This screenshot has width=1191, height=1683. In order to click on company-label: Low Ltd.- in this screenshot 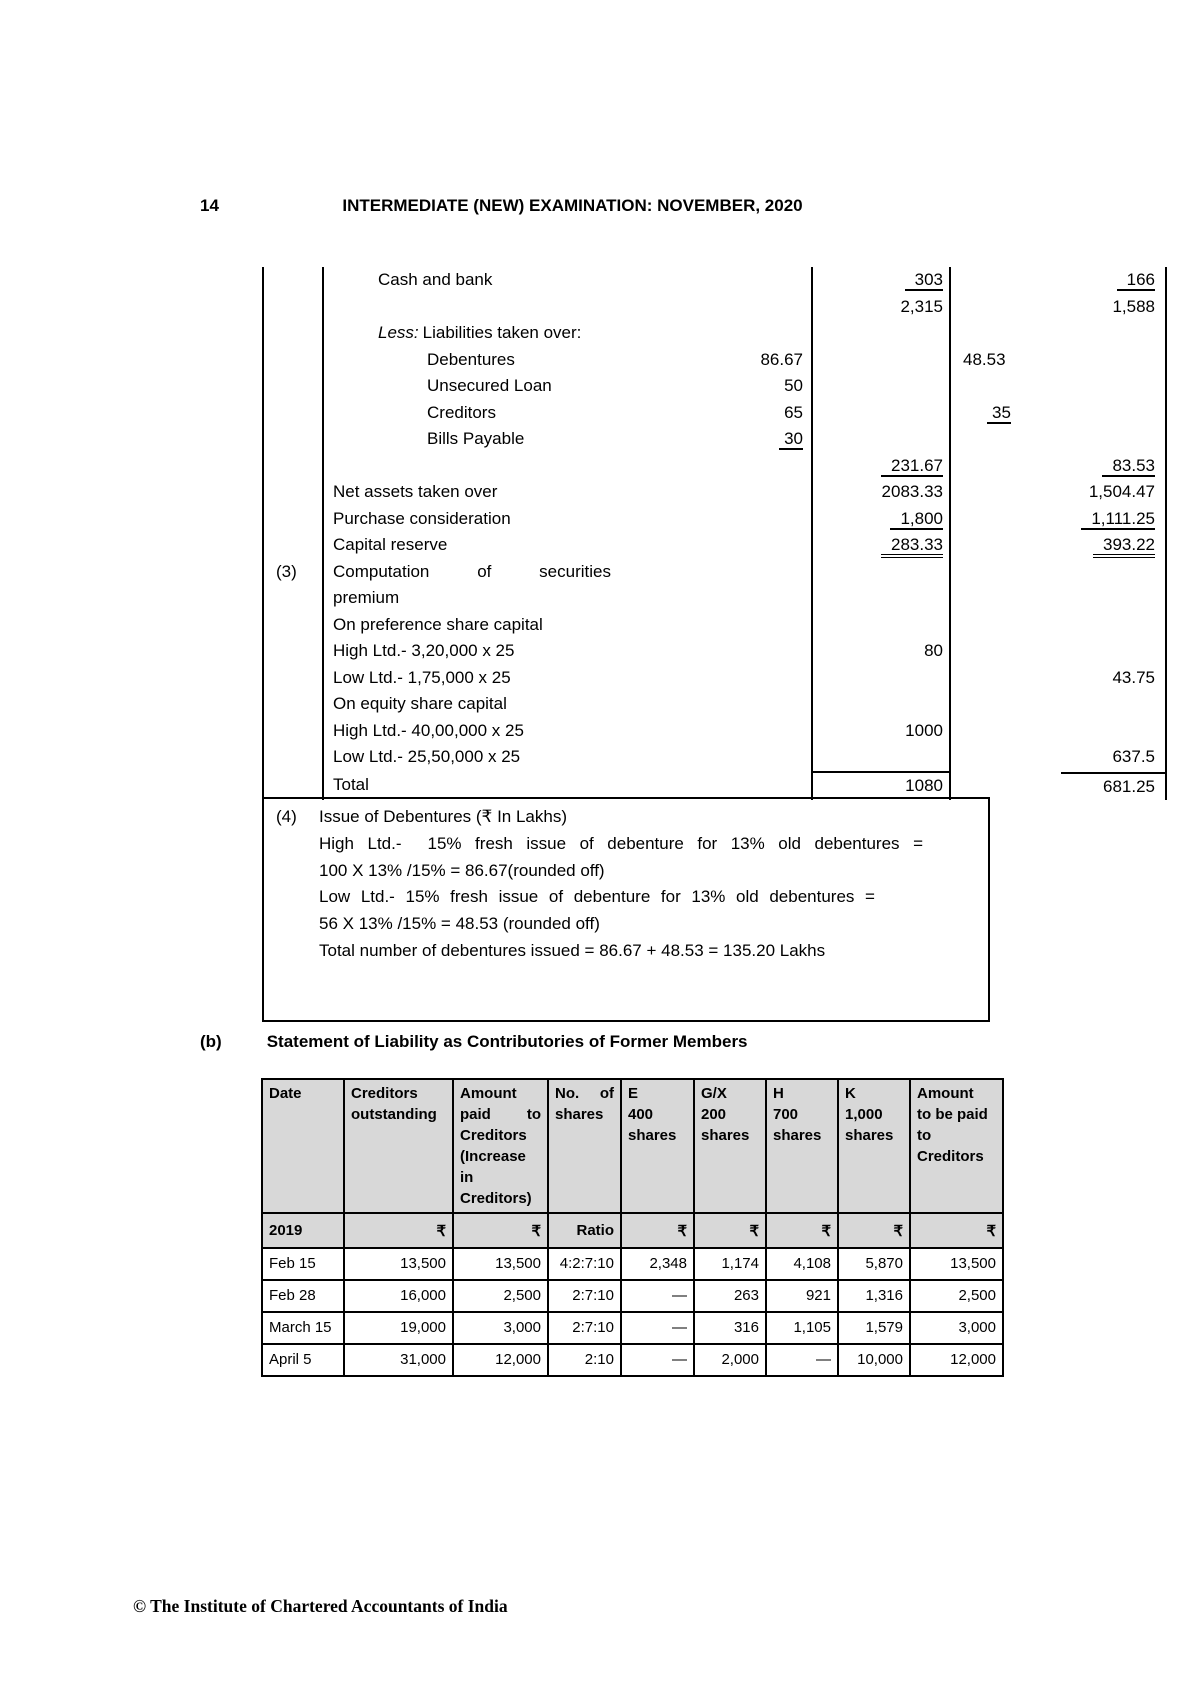, I will do `click(357, 897)`.